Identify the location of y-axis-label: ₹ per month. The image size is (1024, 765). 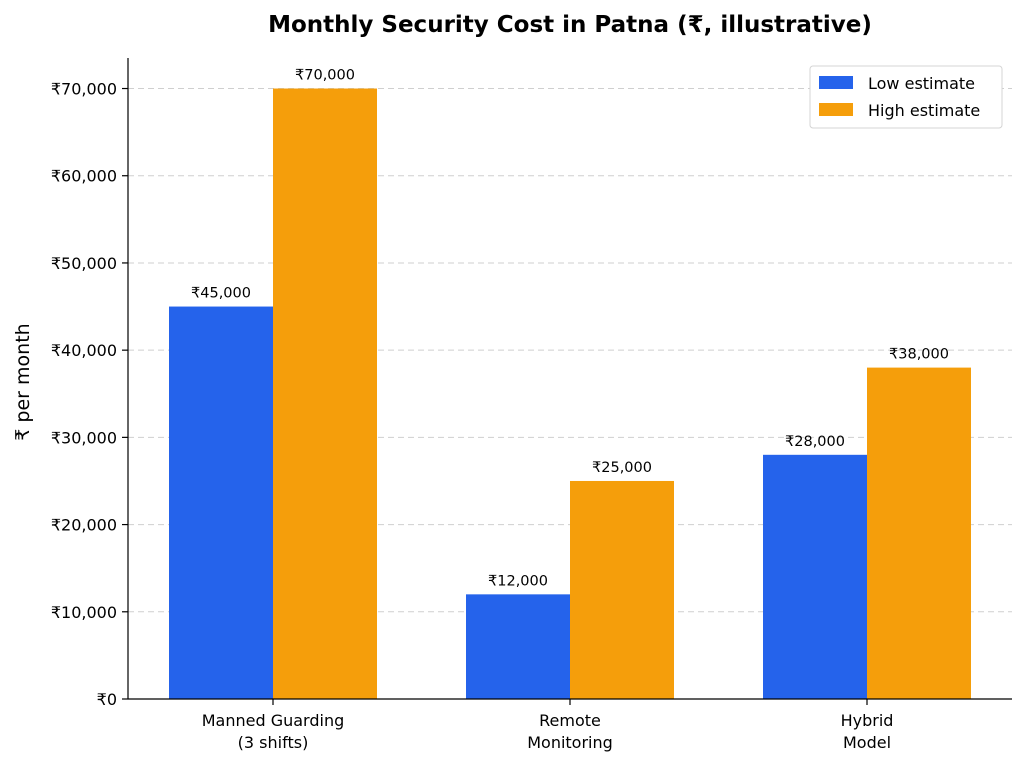
(23, 381).